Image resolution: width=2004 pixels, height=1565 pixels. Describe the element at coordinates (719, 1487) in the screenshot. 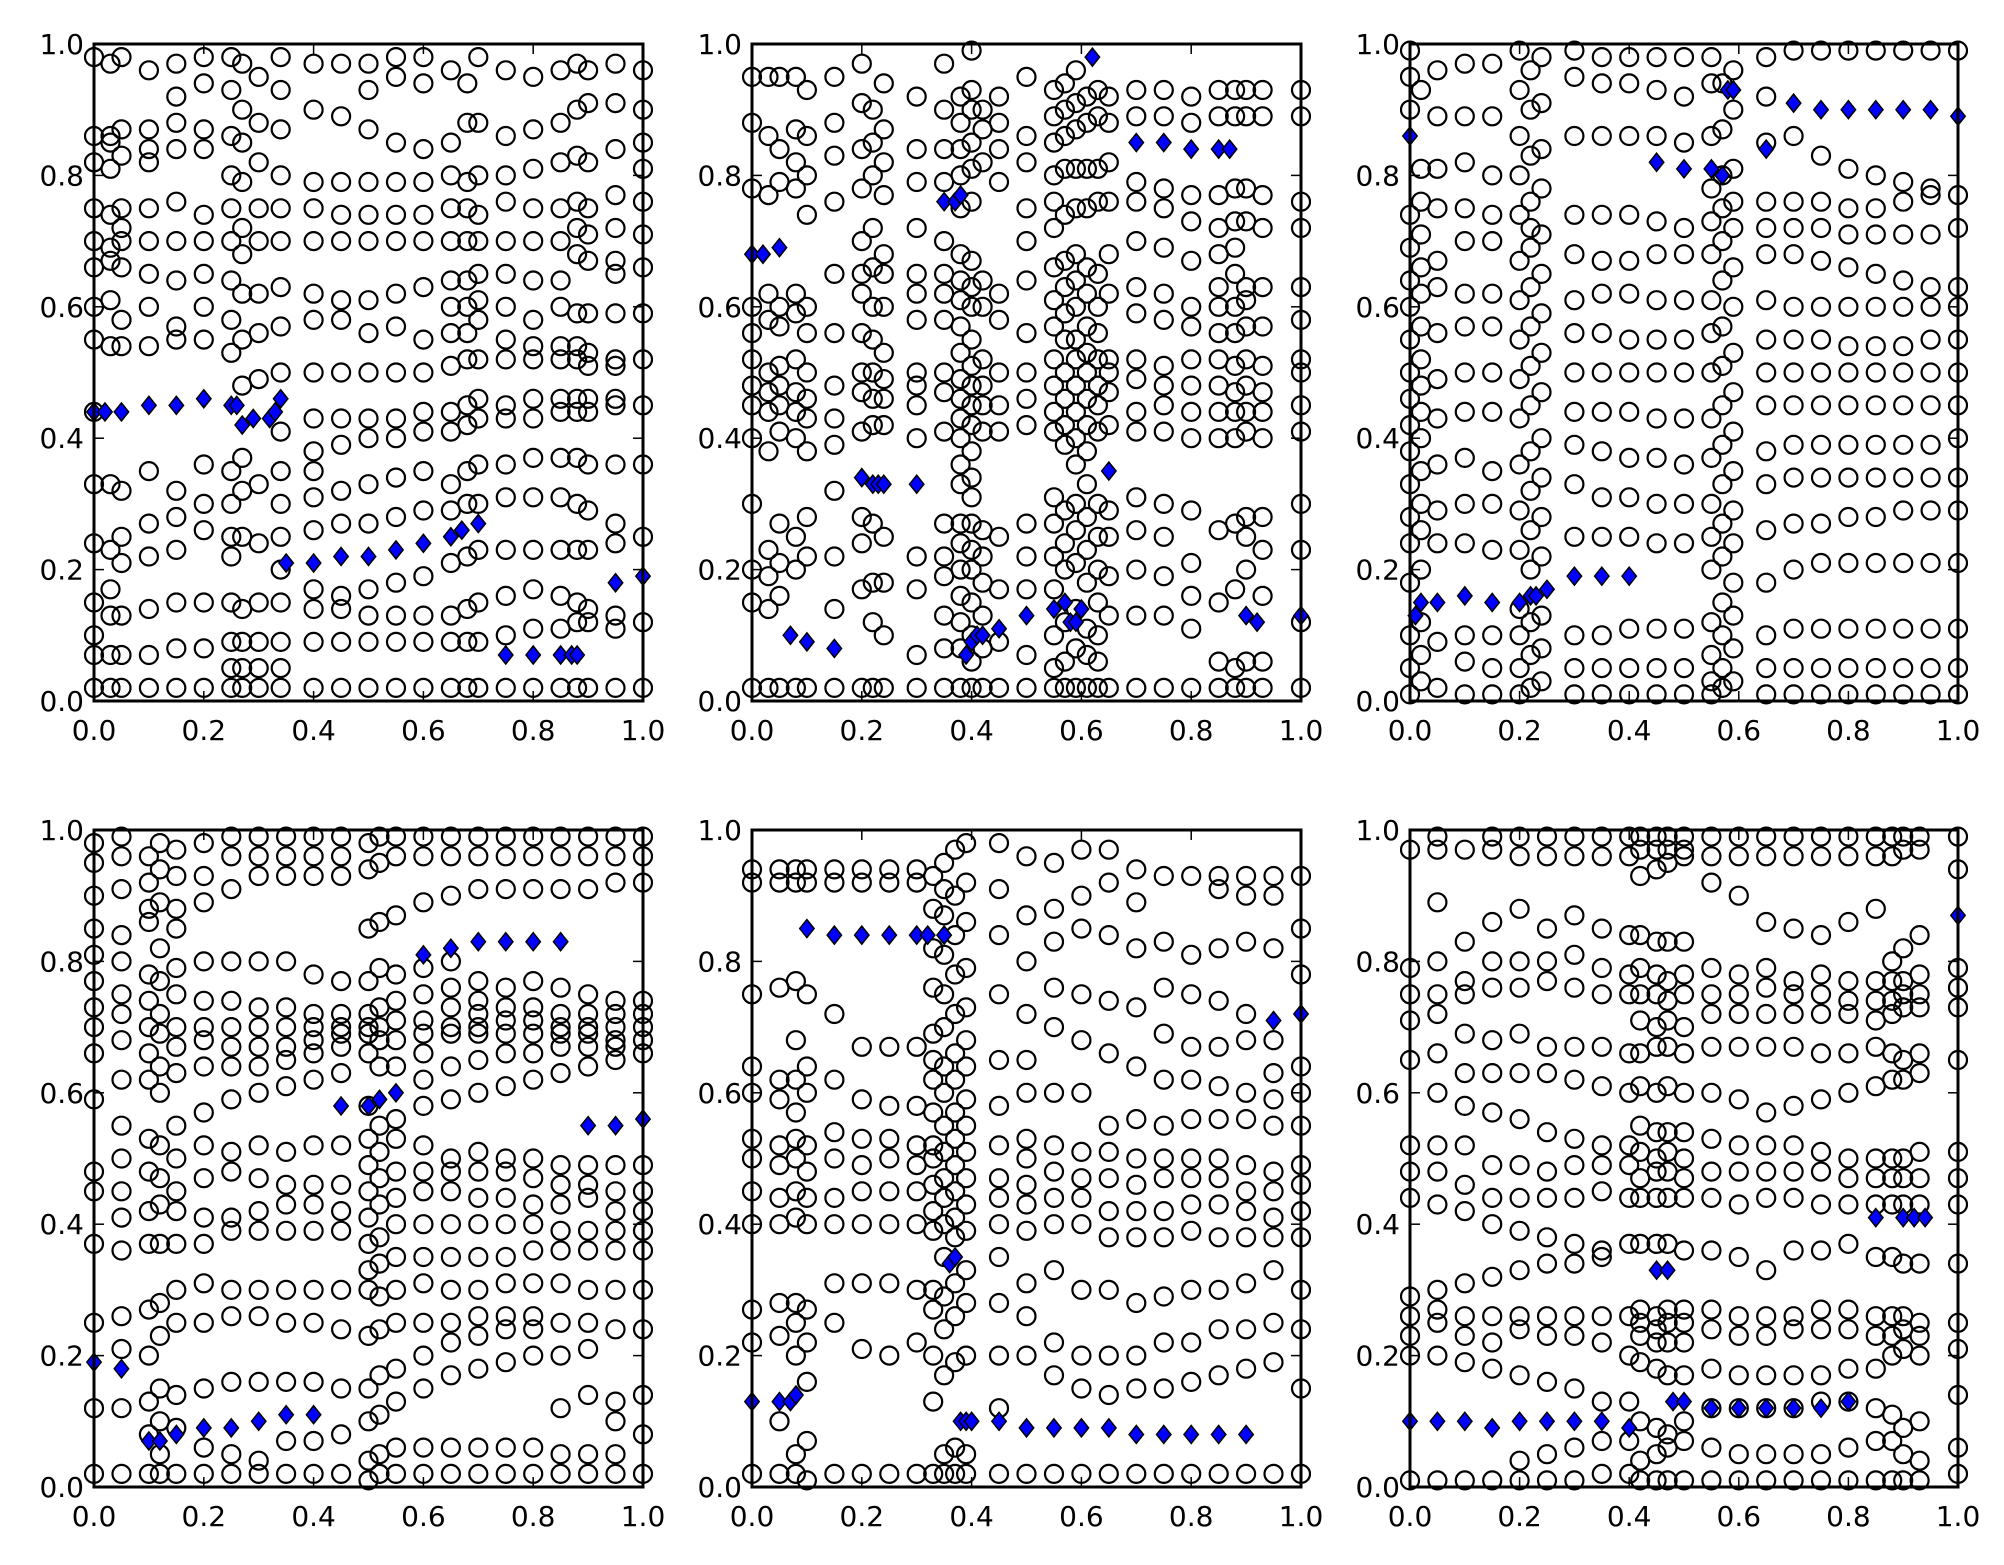

I see `y-tick-label: 0.0` at that location.